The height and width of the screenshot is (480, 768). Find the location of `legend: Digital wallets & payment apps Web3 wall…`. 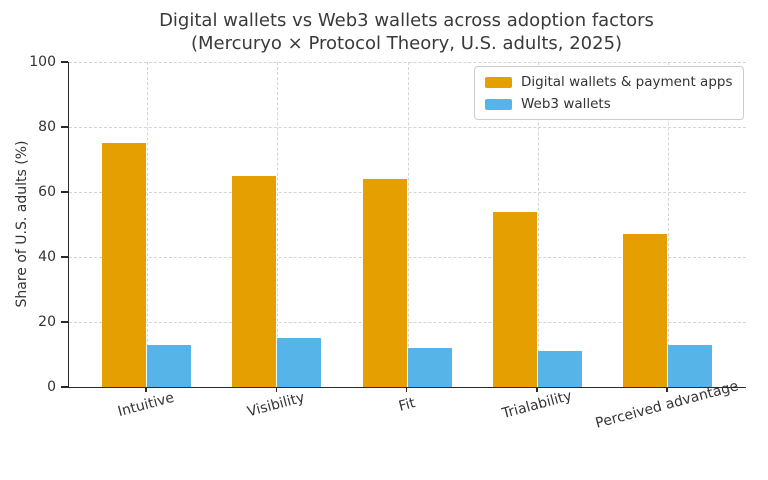

legend: Digital wallets & payment apps Web3 wall… is located at coordinates (609, 93).